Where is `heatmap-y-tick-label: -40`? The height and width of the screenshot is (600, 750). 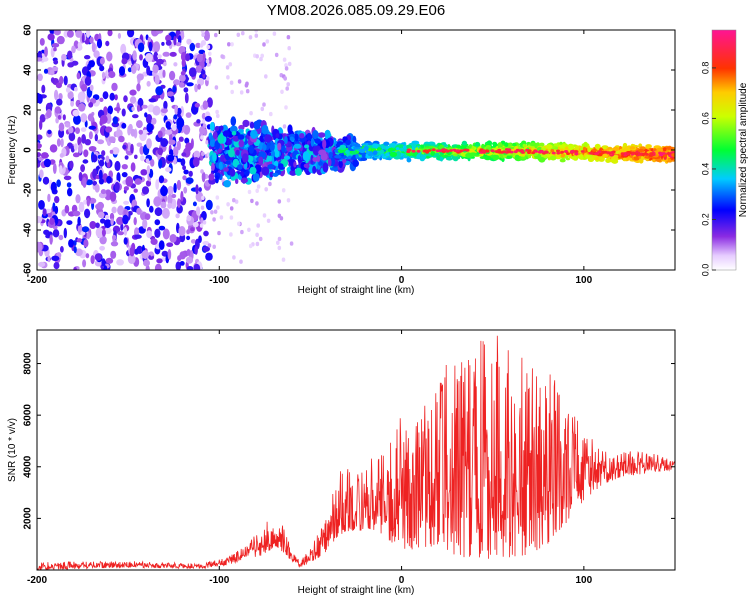 heatmap-y-tick-label: -40 is located at coordinates (28, 229).